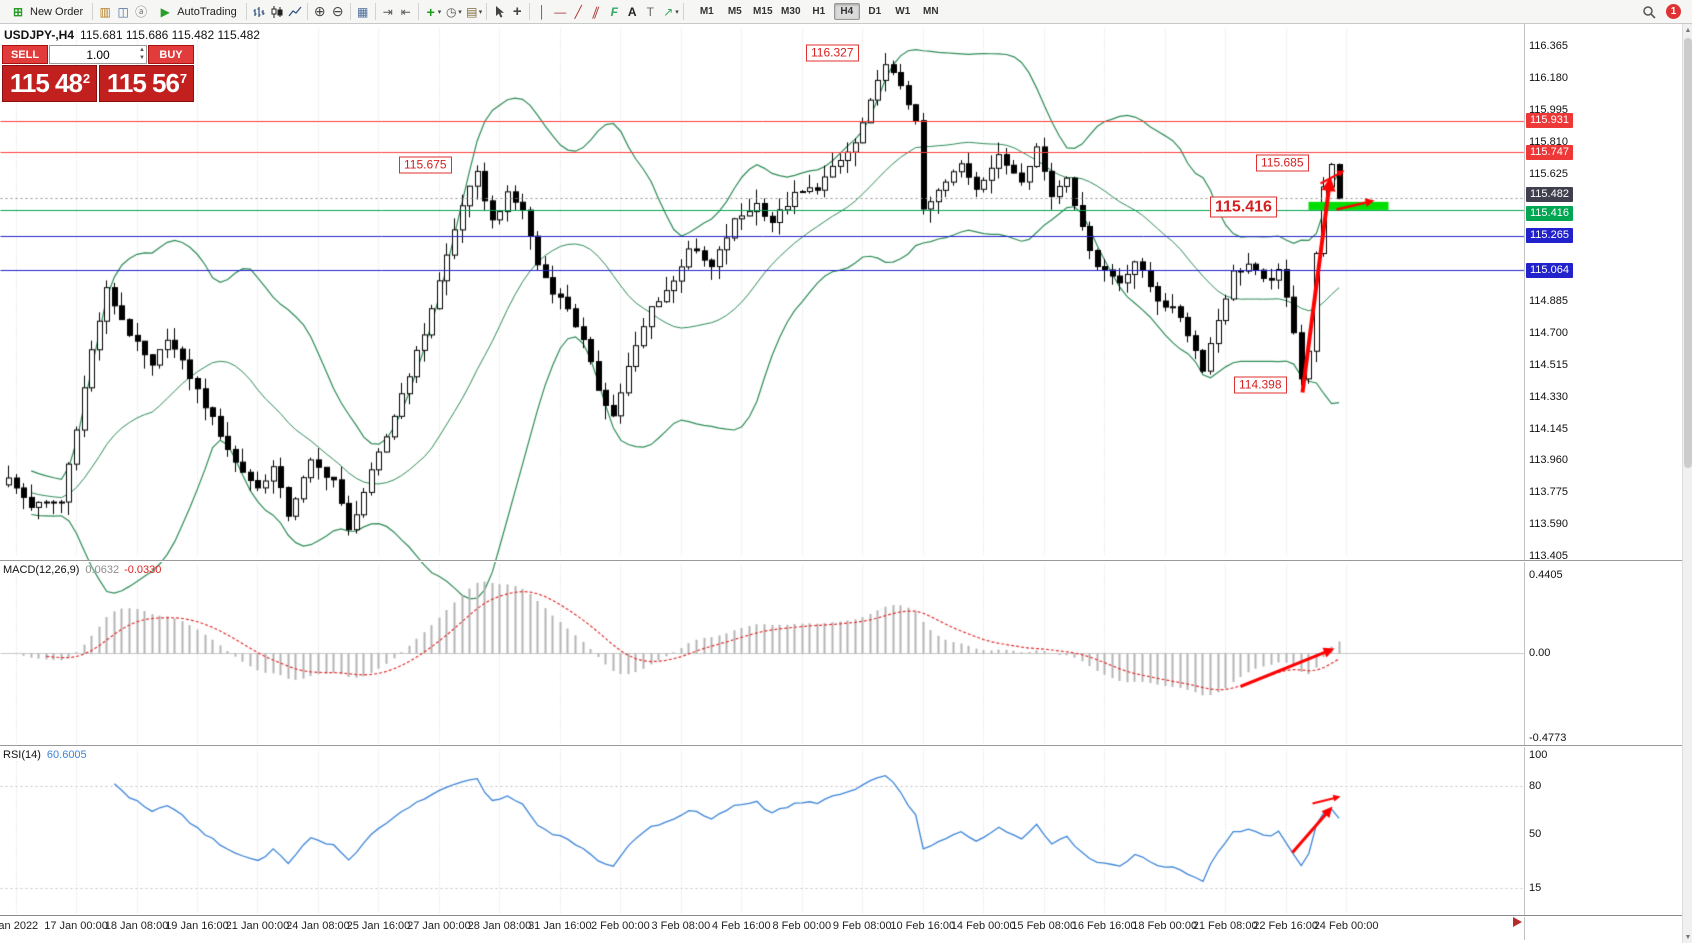  I want to click on new-order-icon: ⊞, so click(18, 11).